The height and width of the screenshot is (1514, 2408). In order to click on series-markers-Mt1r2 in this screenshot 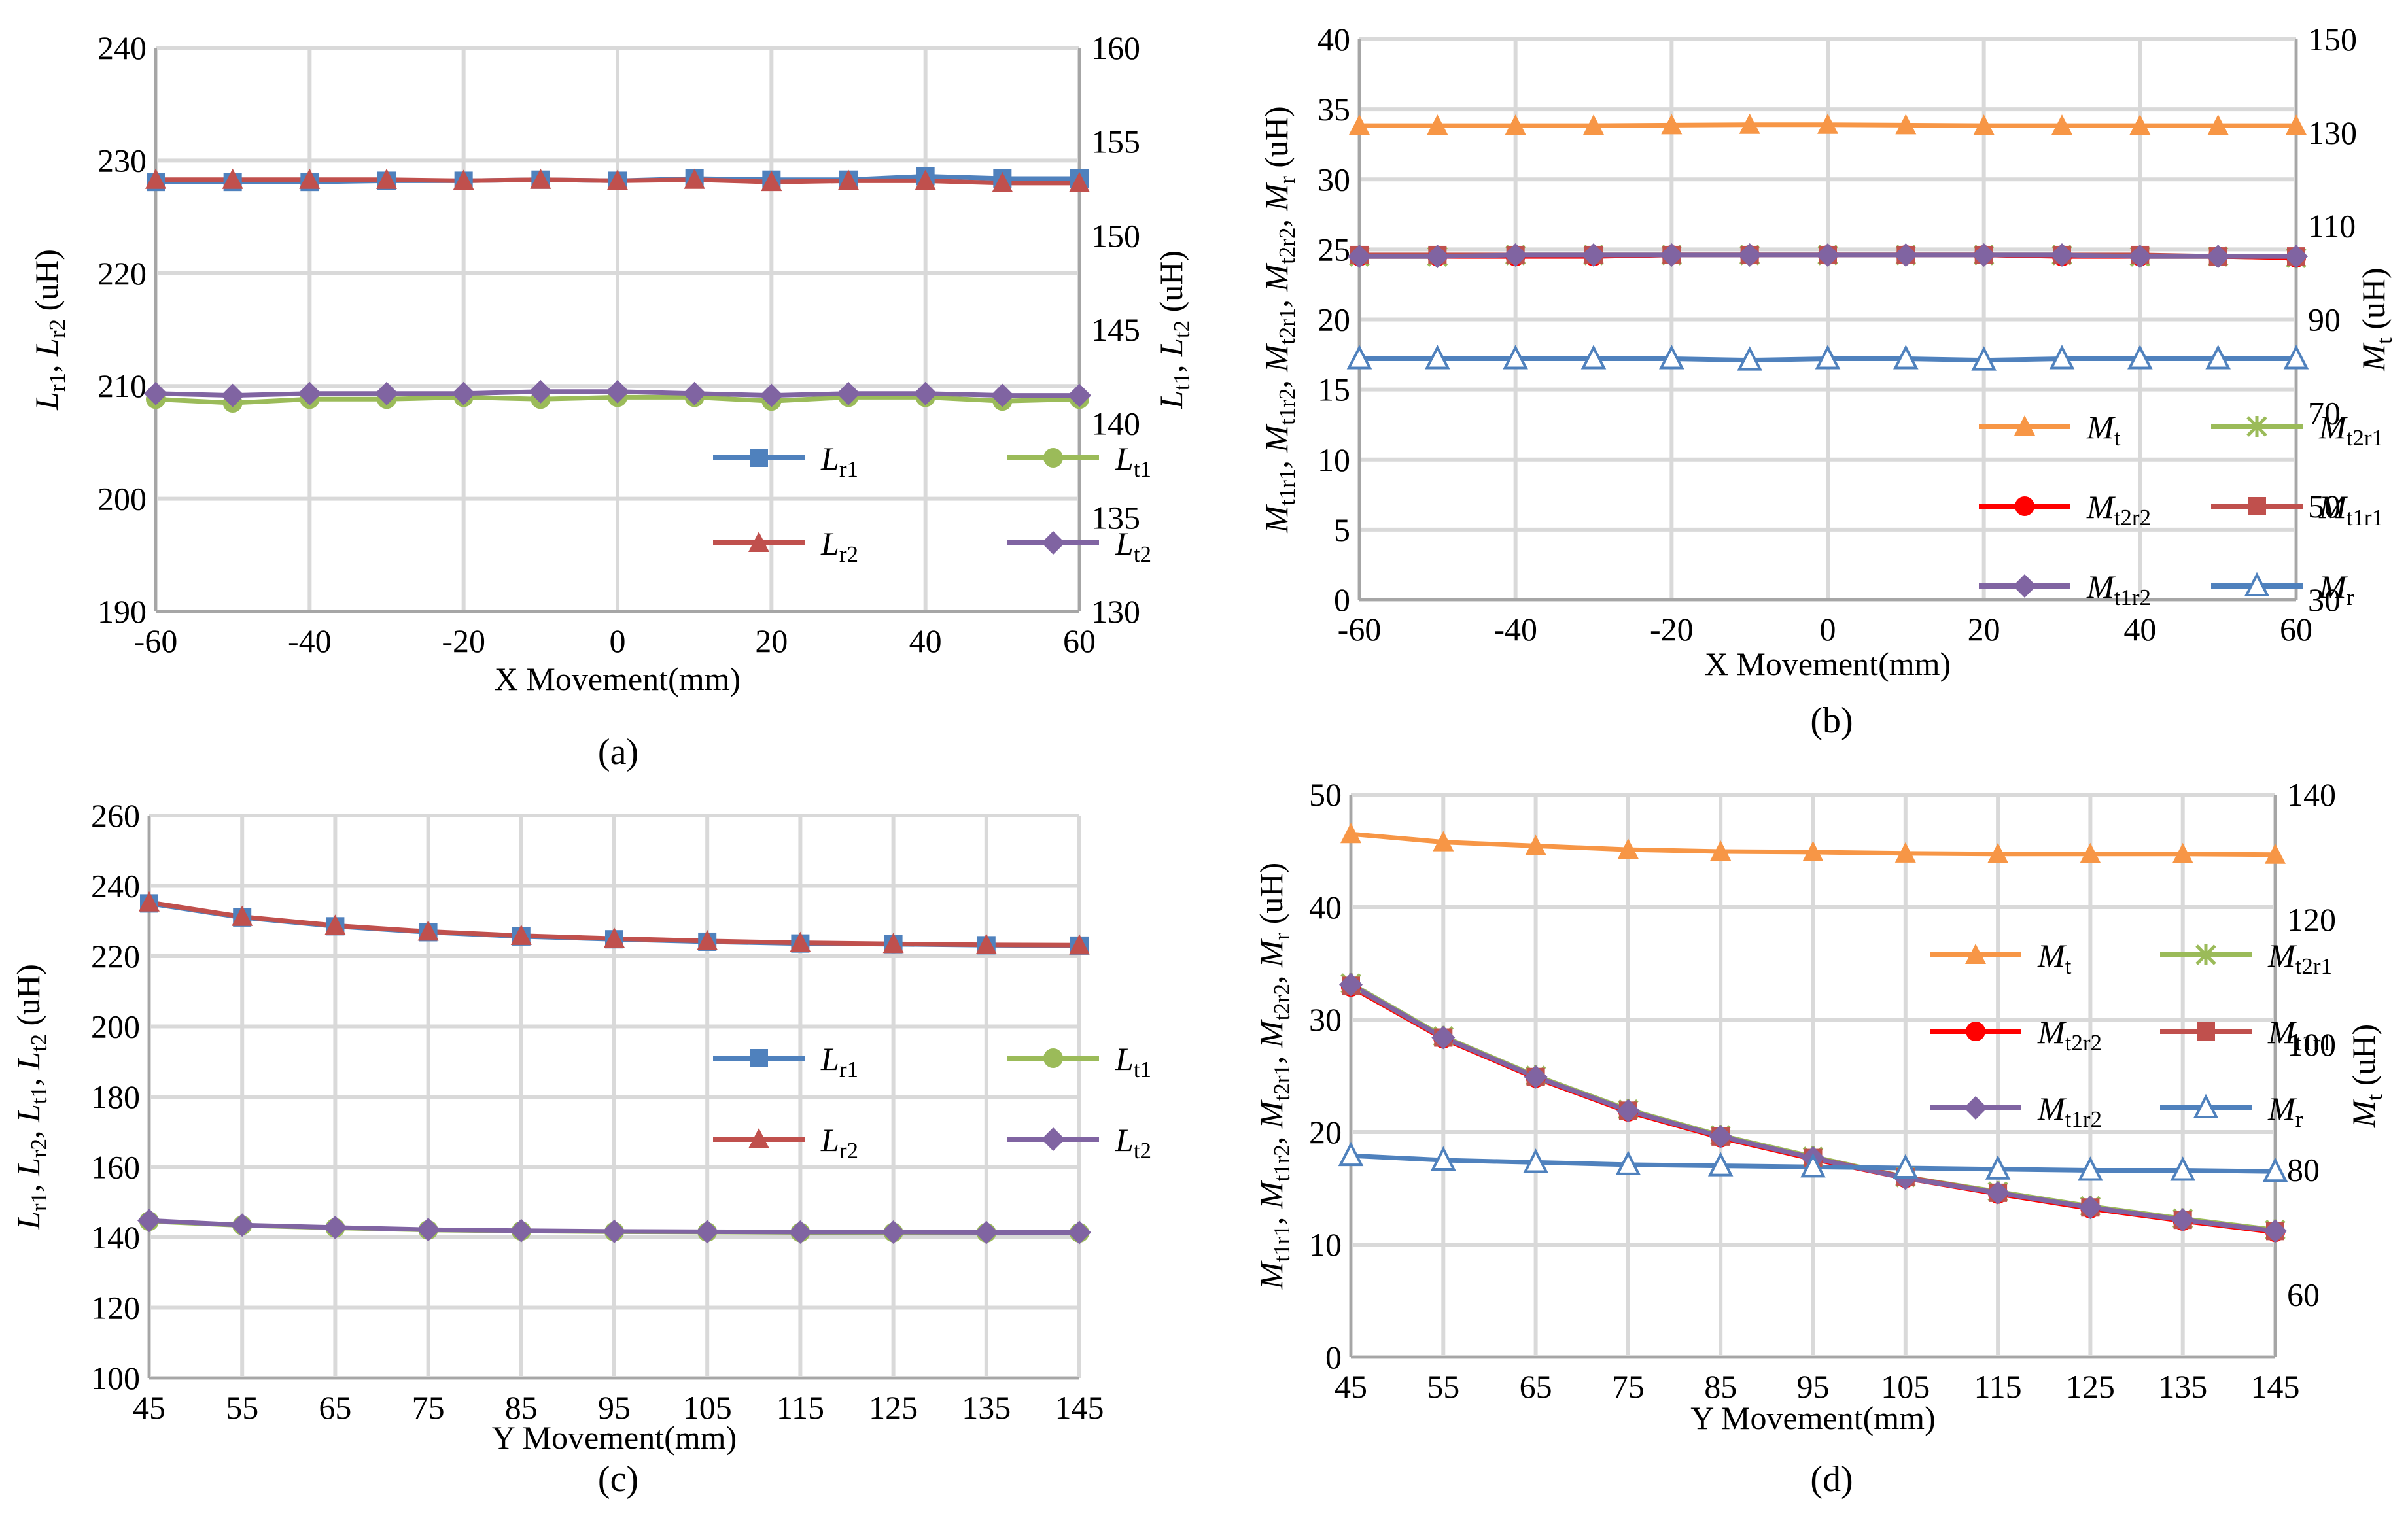, I will do `click(1828, 256)`.